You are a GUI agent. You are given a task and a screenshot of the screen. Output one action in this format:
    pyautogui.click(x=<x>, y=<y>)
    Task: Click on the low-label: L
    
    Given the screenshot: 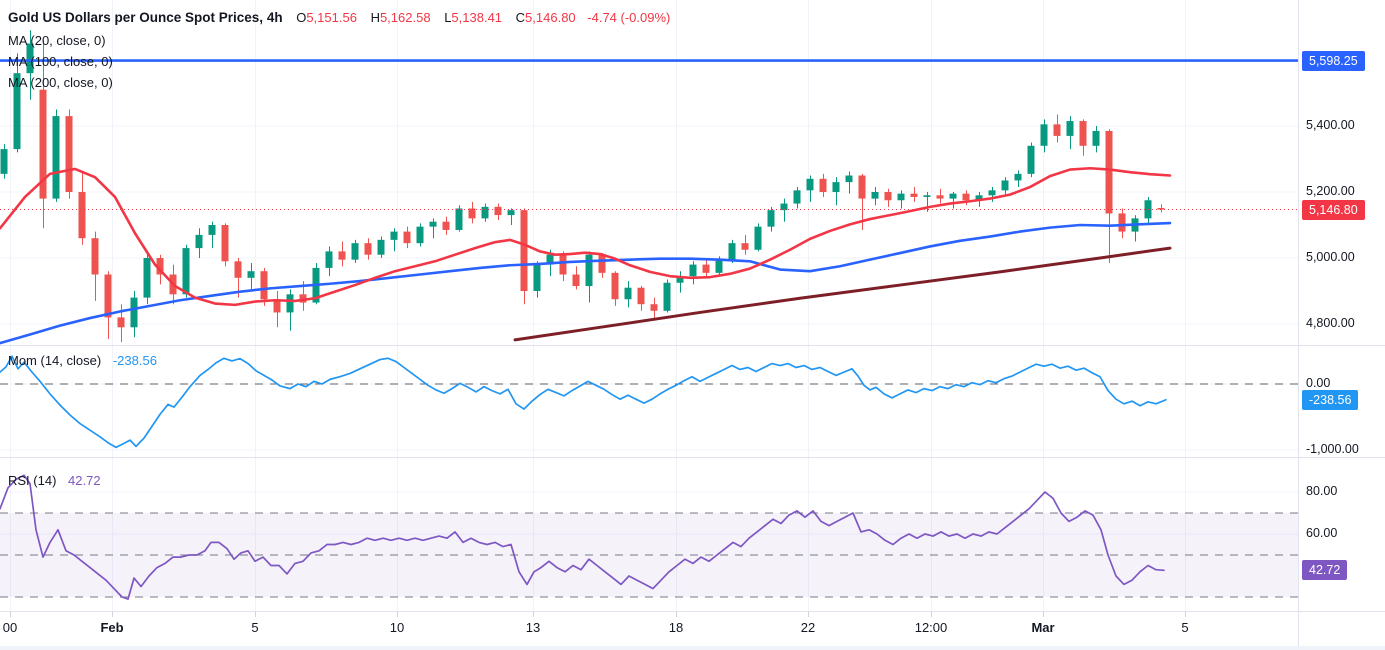 What is the action you would take?
    pyautogui.click(x=448, y=17)
    